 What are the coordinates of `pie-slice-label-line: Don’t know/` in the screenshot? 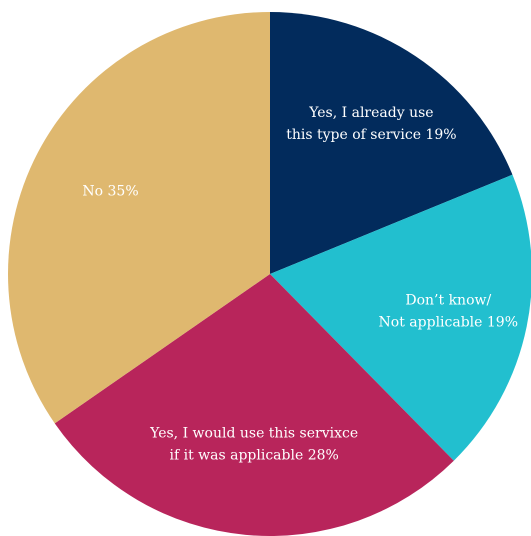 It's located at (448, 301).